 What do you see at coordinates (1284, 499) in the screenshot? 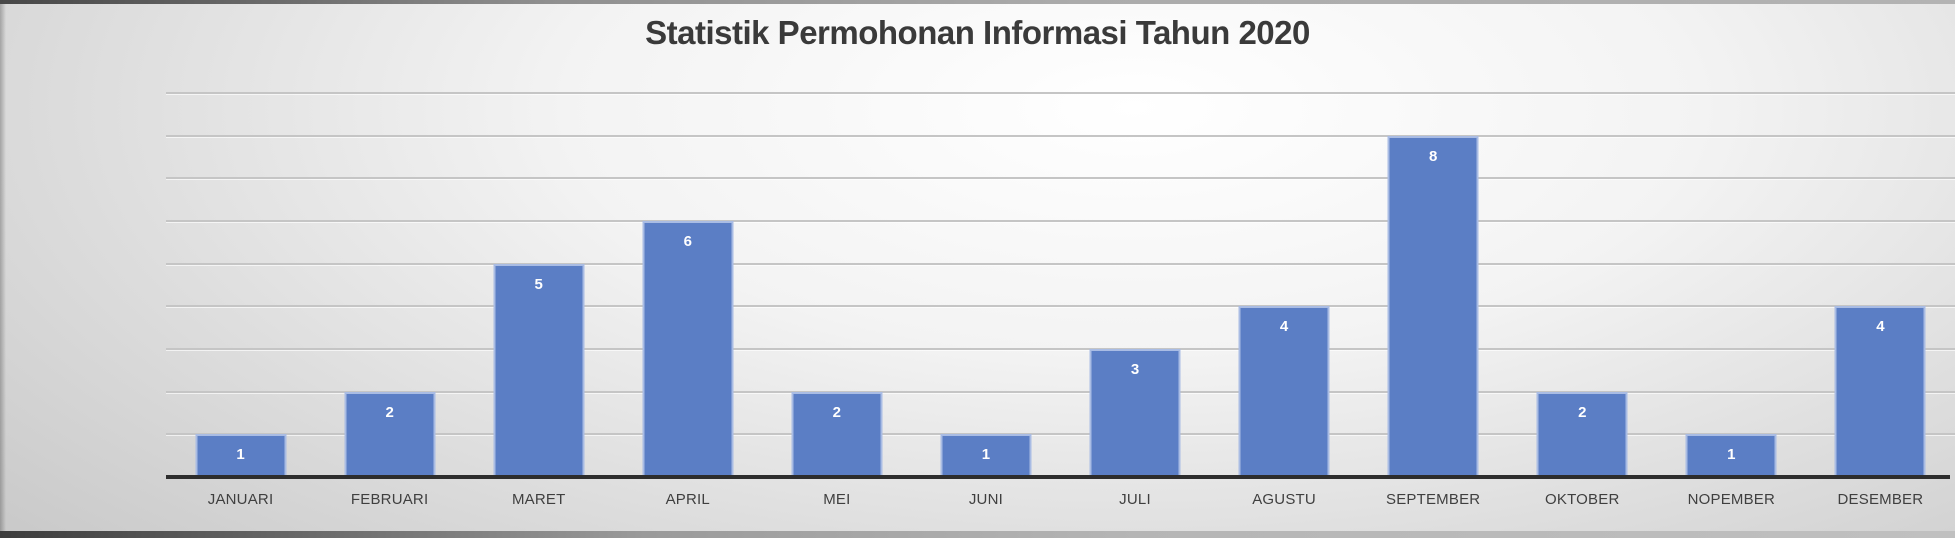
I see `x-axis-label: AGUSTU` at bounding box center [1284, 499].